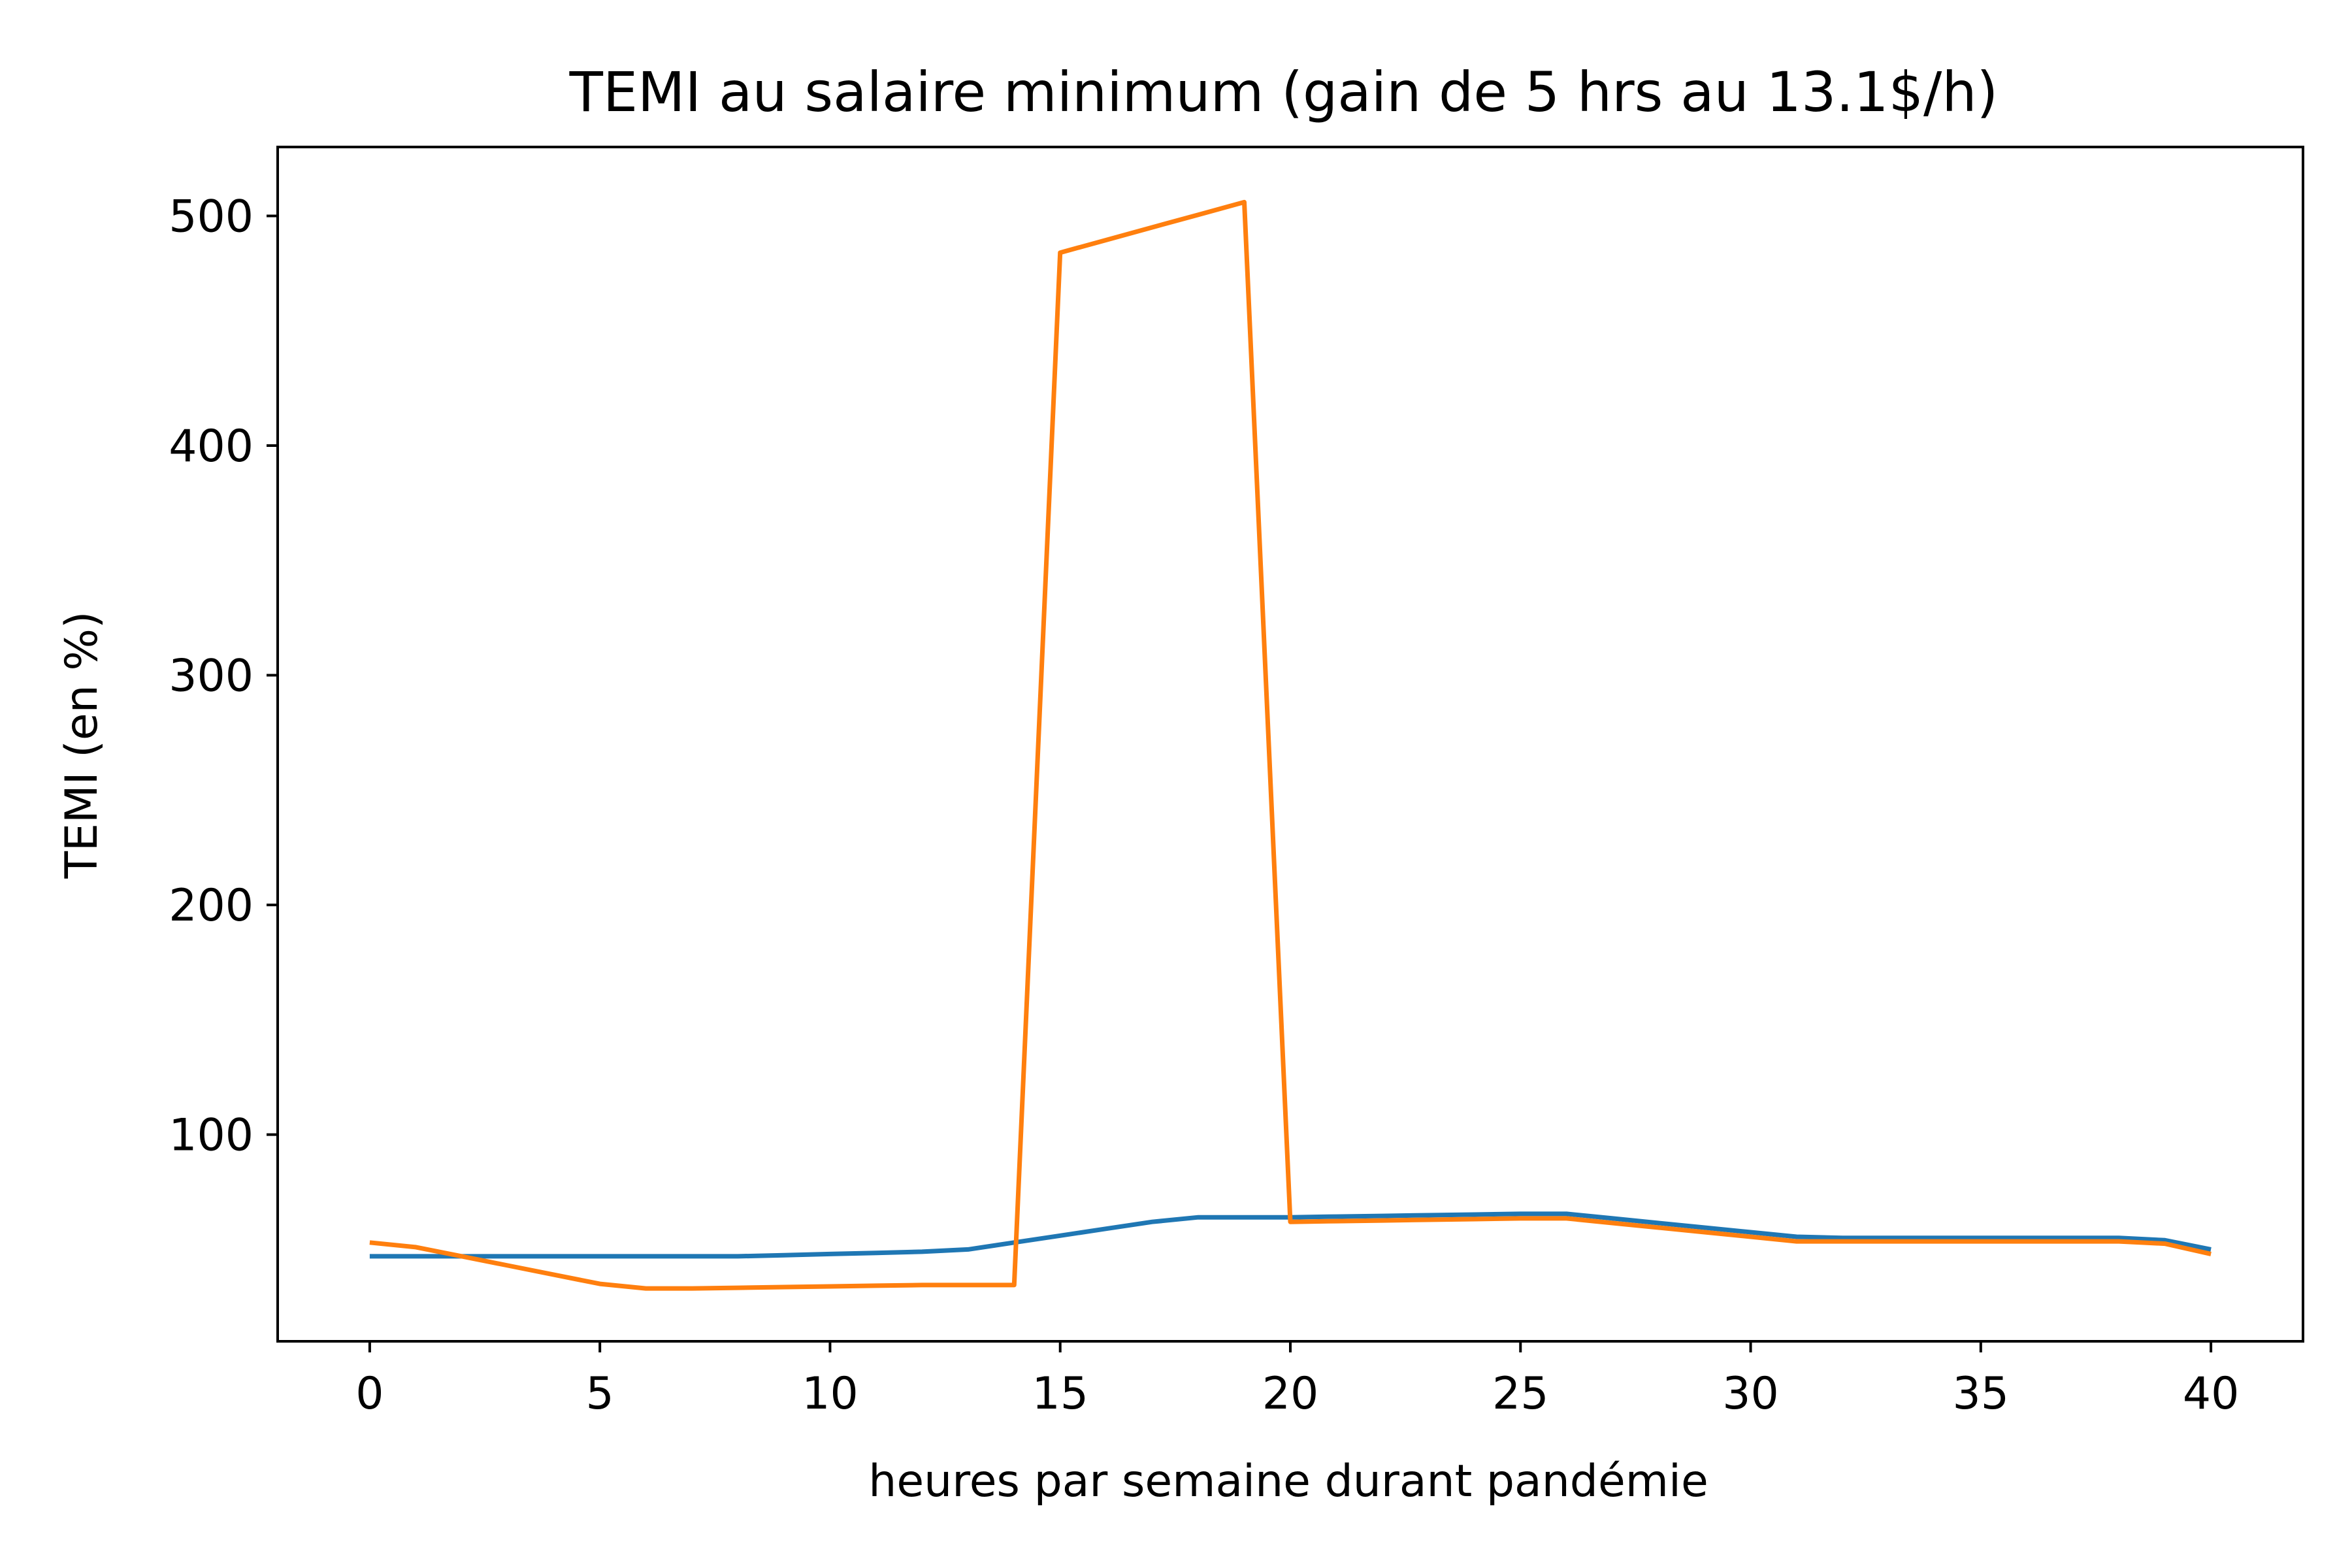  I want to click on x-tick-label: 0, so click(369, 1394).